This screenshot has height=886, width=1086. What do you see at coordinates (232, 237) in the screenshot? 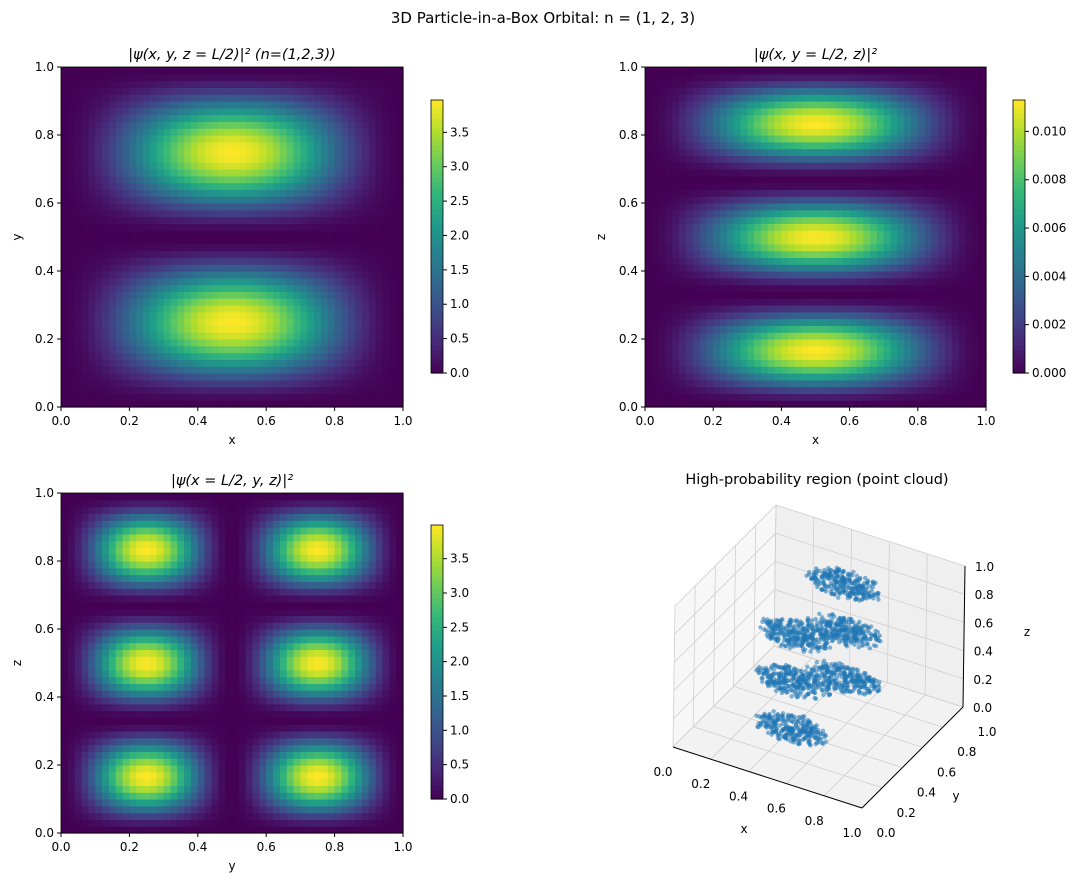
I see `axes-frame` at bounding box center [232, 237].